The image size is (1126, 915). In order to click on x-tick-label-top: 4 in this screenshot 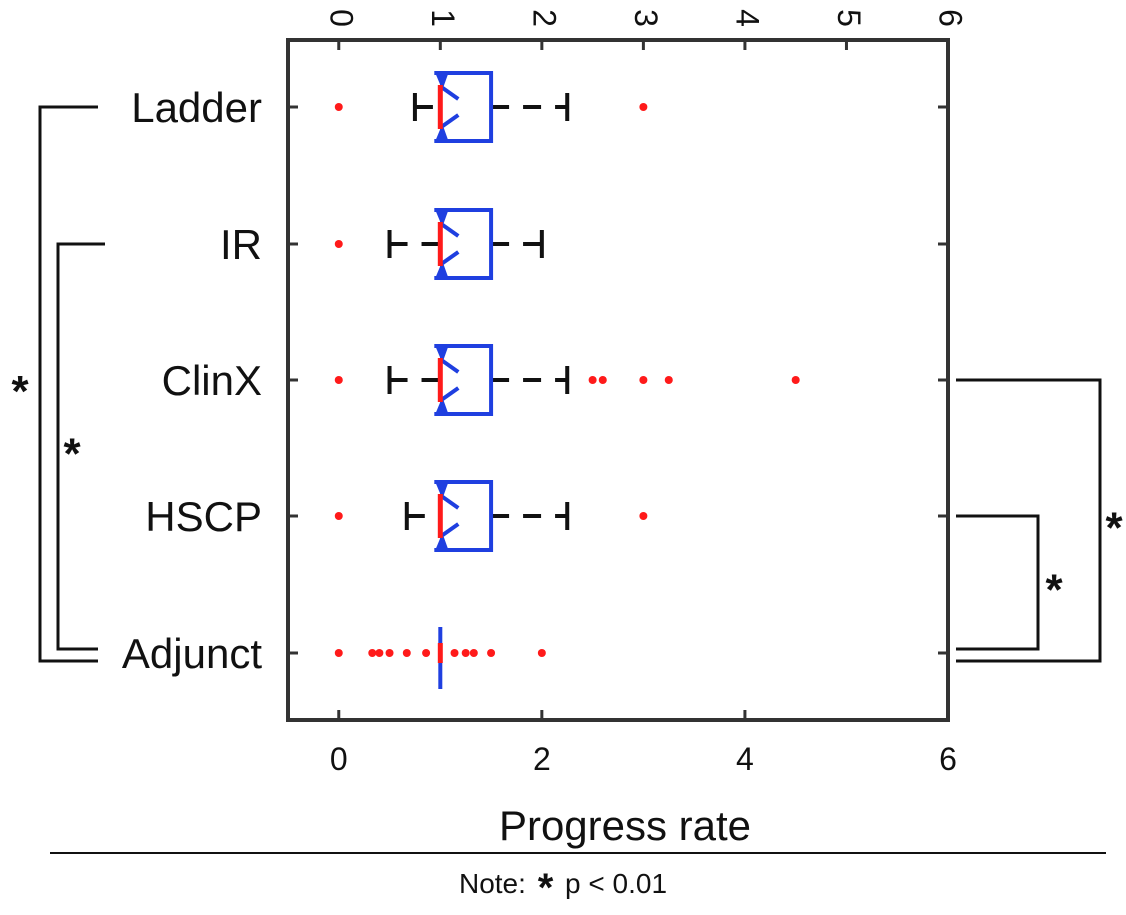, I will do `click(747, 18)`.